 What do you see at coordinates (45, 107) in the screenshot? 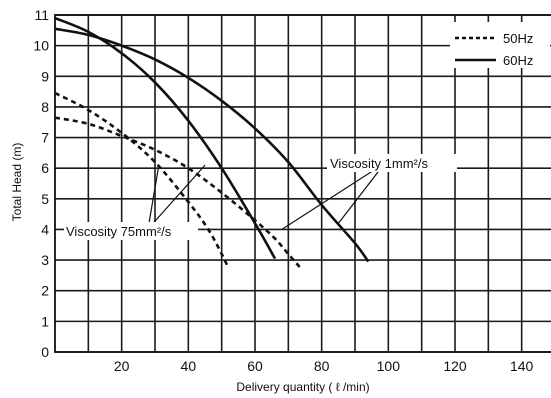
I see `y-tick-label: 8` at bounding box center [45, 107].